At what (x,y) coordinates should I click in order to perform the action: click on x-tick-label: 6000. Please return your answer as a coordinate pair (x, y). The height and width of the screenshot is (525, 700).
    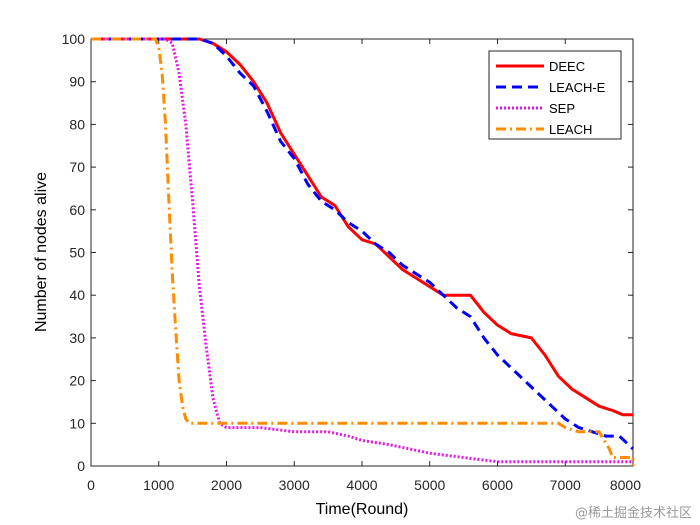
    Looking at the image, I should click on (497, 485).